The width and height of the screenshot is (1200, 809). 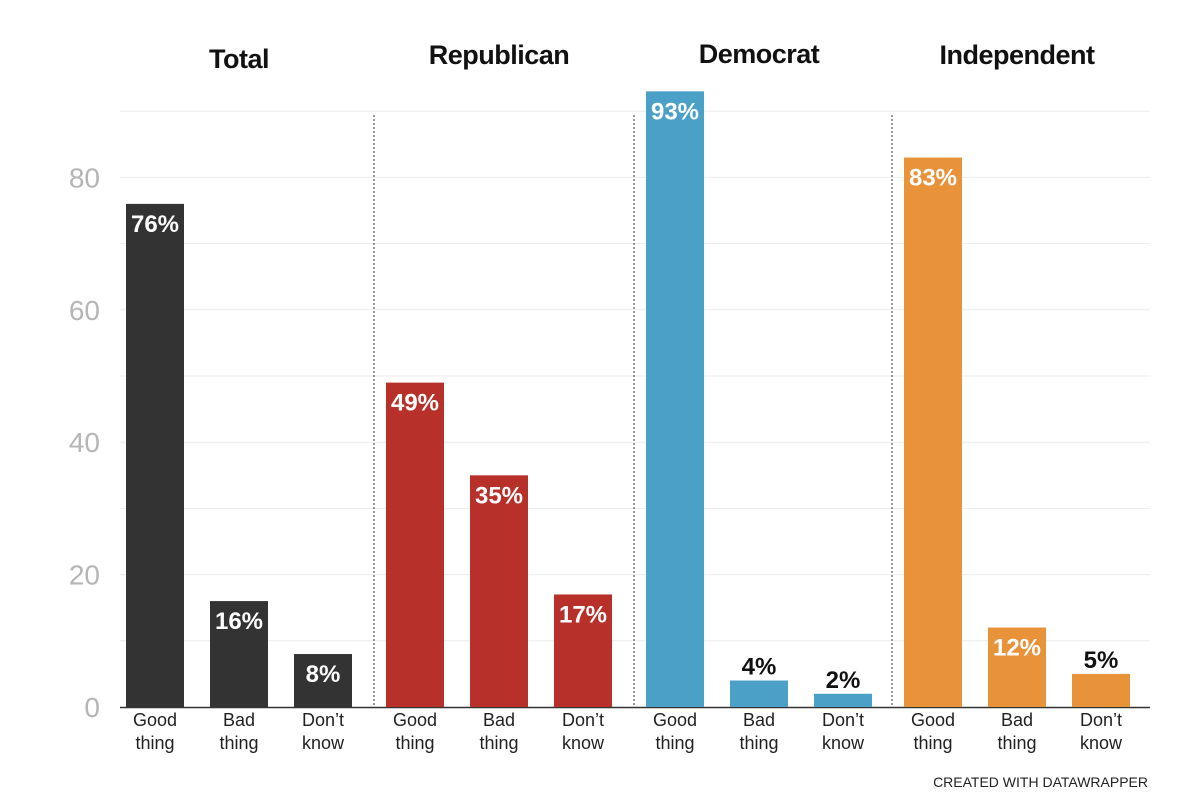 What do you see at coordinates (155, 224) in the screenshot?
I see `data-label: 76%` at bounding box center [155, 224].